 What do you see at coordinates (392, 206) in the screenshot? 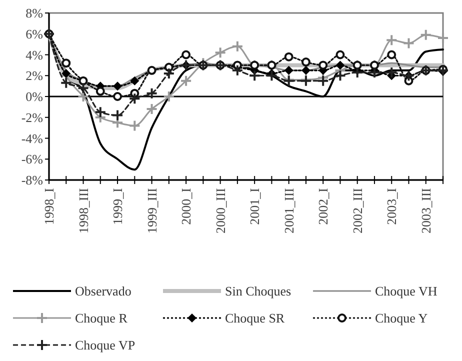
I see `x-tick-label: 2003_I` at bounding box center [392, 206].